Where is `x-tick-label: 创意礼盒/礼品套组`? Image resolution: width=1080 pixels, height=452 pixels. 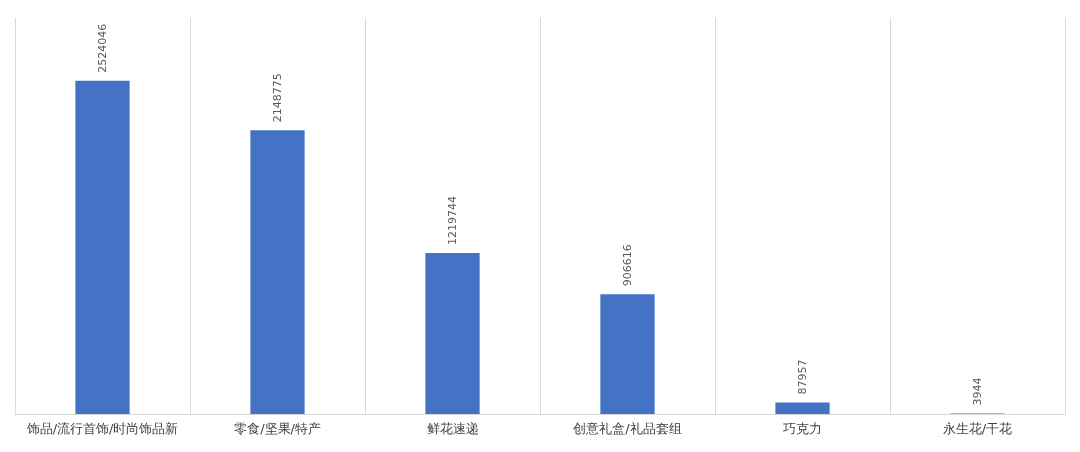
x-tick-label: 创意礼盒/礼品套组 is located at coordinates (627, 428).